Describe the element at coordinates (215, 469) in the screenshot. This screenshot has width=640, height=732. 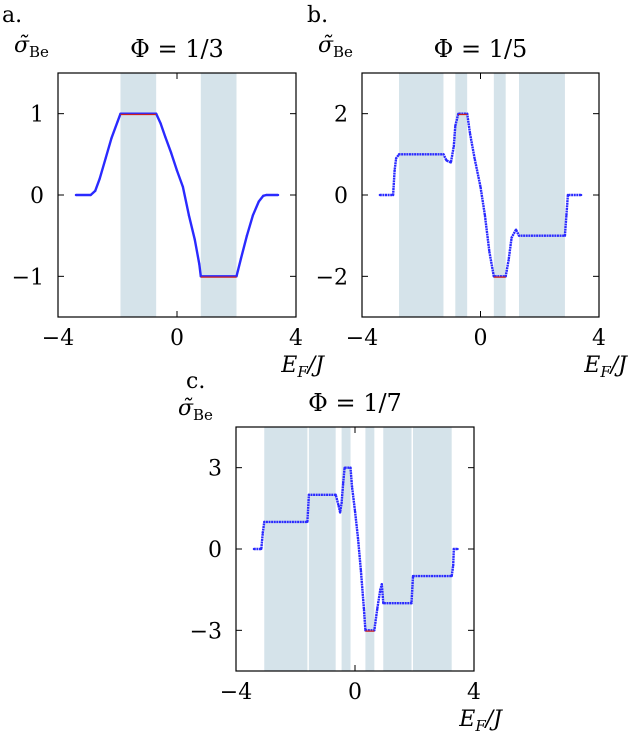
I see `y-tick-label: 3` at that location.